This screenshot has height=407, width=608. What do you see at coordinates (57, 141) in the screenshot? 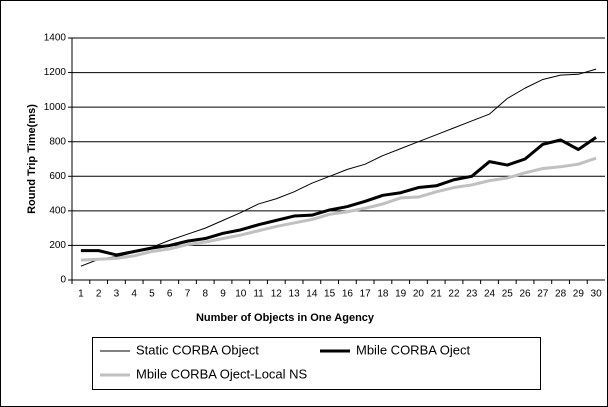
I see `y-tick-label: 800` at bounding box center [57, 141].